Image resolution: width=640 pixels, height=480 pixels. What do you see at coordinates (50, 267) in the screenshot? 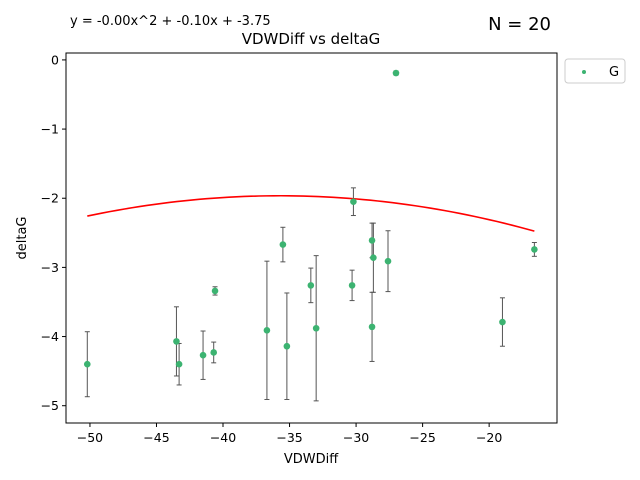
I see `y-tick-label: −3` at bounding box center [50, 267].